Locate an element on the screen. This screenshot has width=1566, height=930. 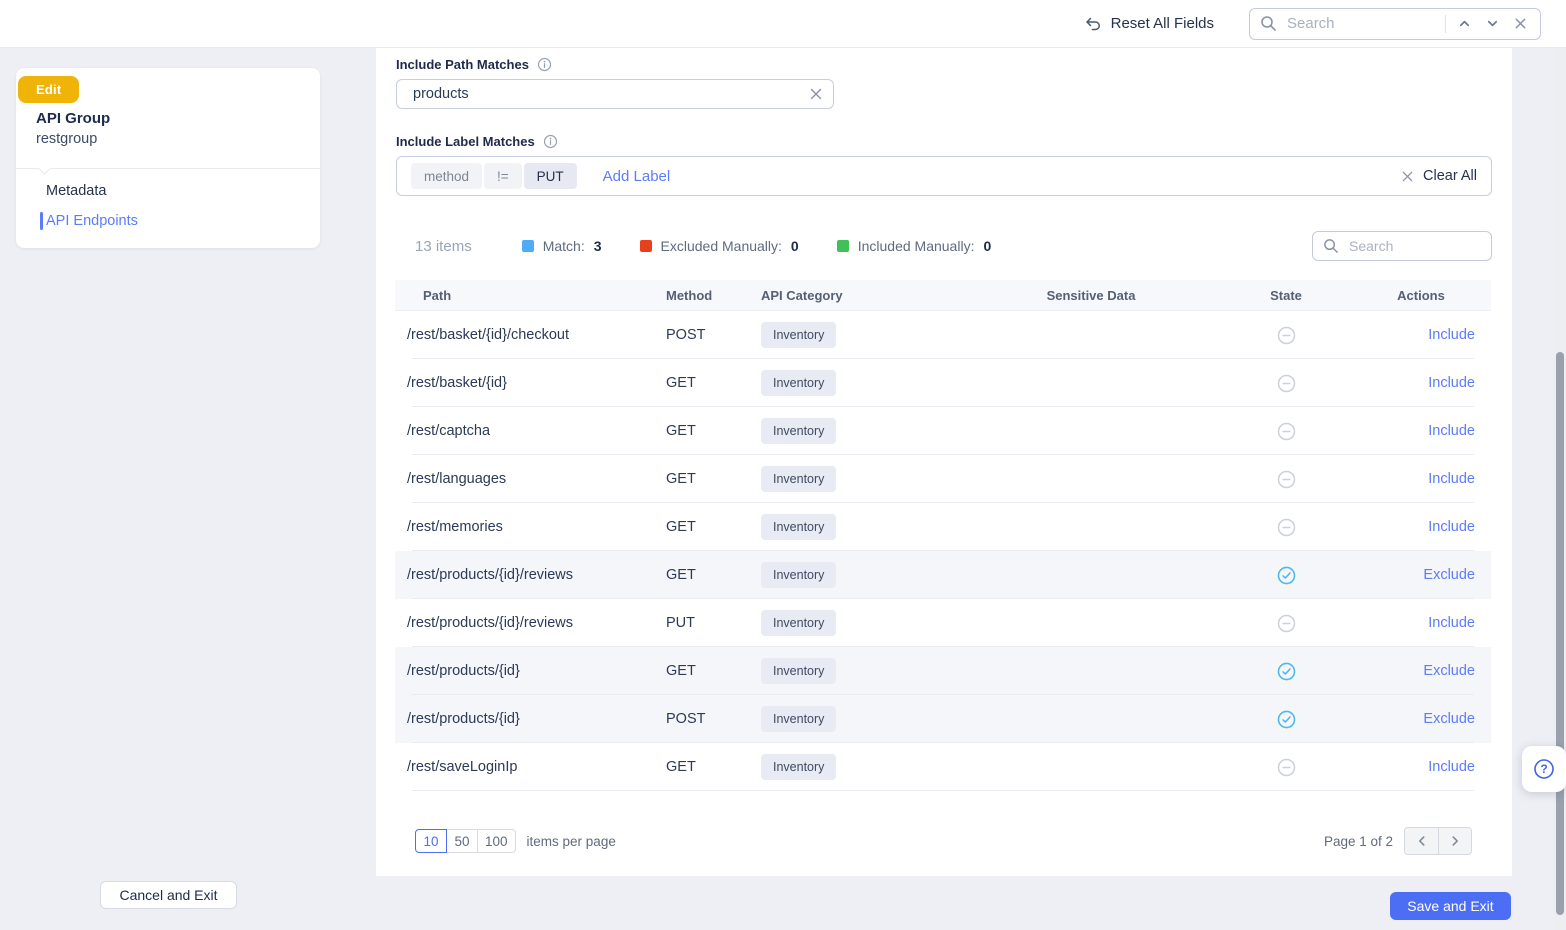
help-button: ? is located at coordinates (1544, 769).